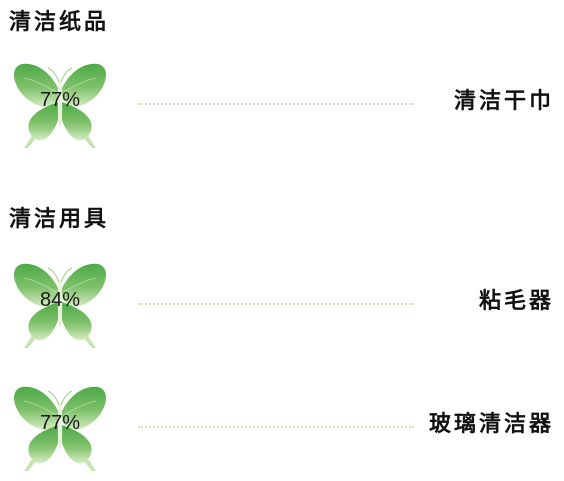 This screenshot has height=481, width=564. What do you see at coordinates (491, 424) in the screenshot?
I see `item-label: 玻璃清洁器` at bounding box center [491, 424].